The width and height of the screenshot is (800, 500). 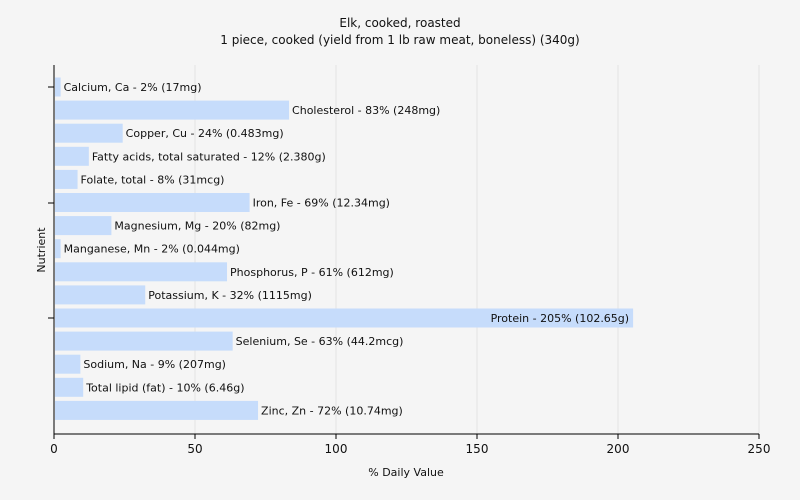 What do you see at coordinates (230, 295) in the screenshot?
I see `bar-label: Potassium, K - 32% (1115mg)` at bounding box center [230, 295].